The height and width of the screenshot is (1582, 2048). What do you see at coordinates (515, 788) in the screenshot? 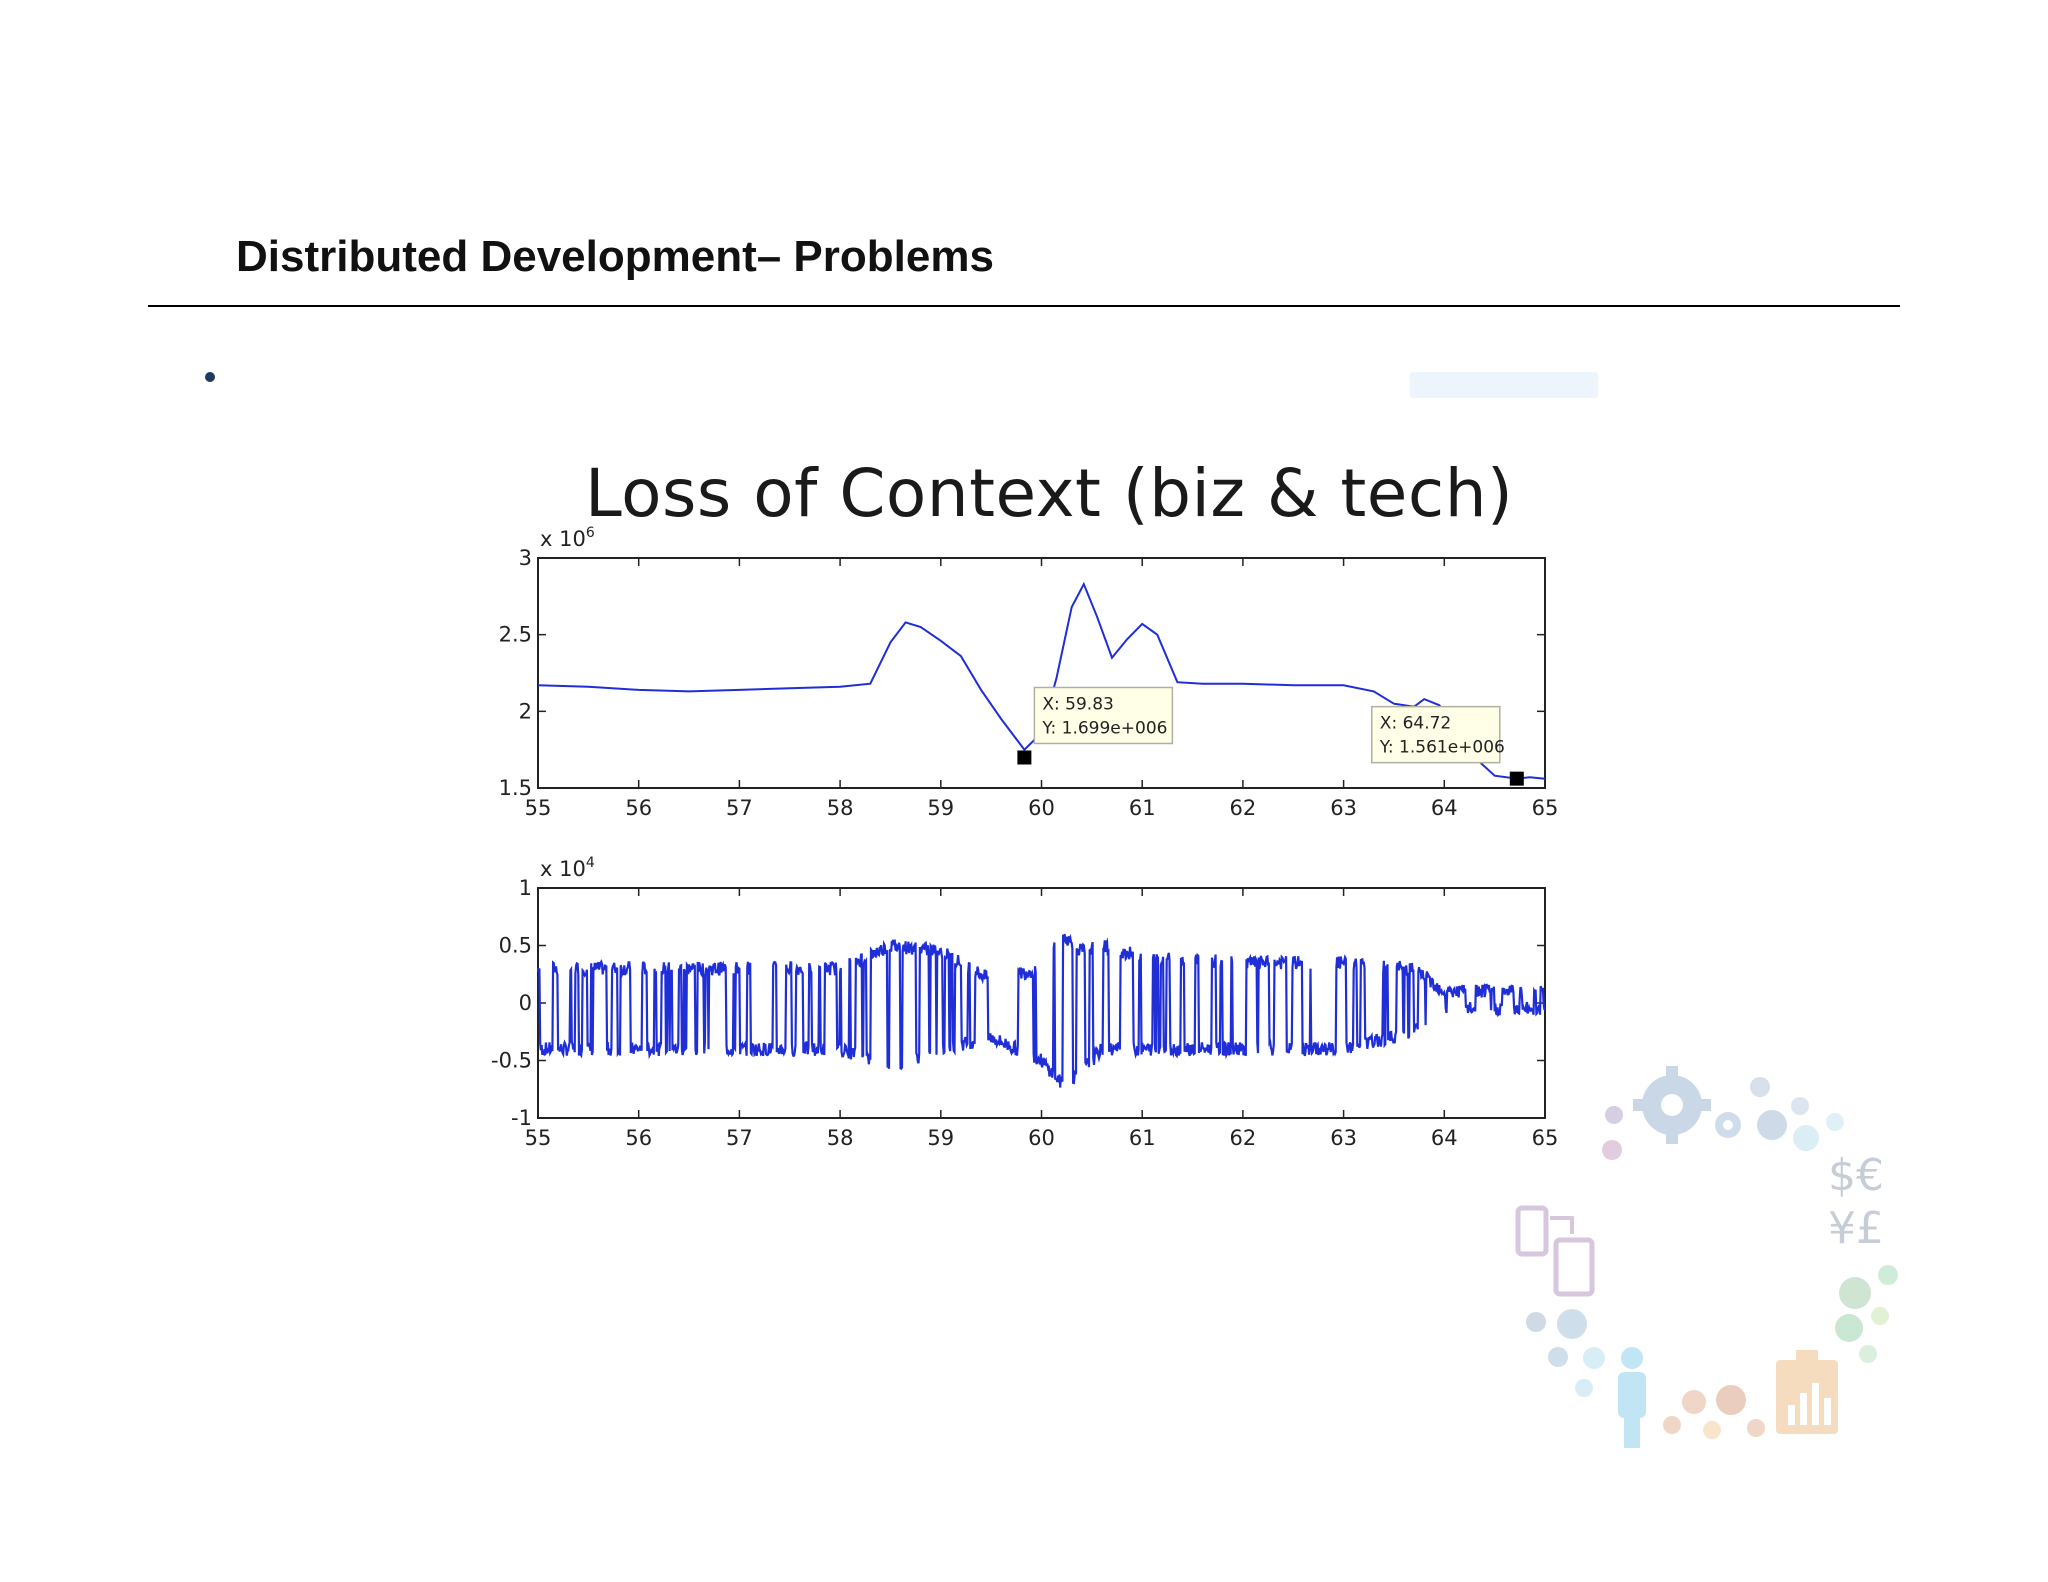
I see `y-tick-label: 1.5` at bounding box center [515, 788].